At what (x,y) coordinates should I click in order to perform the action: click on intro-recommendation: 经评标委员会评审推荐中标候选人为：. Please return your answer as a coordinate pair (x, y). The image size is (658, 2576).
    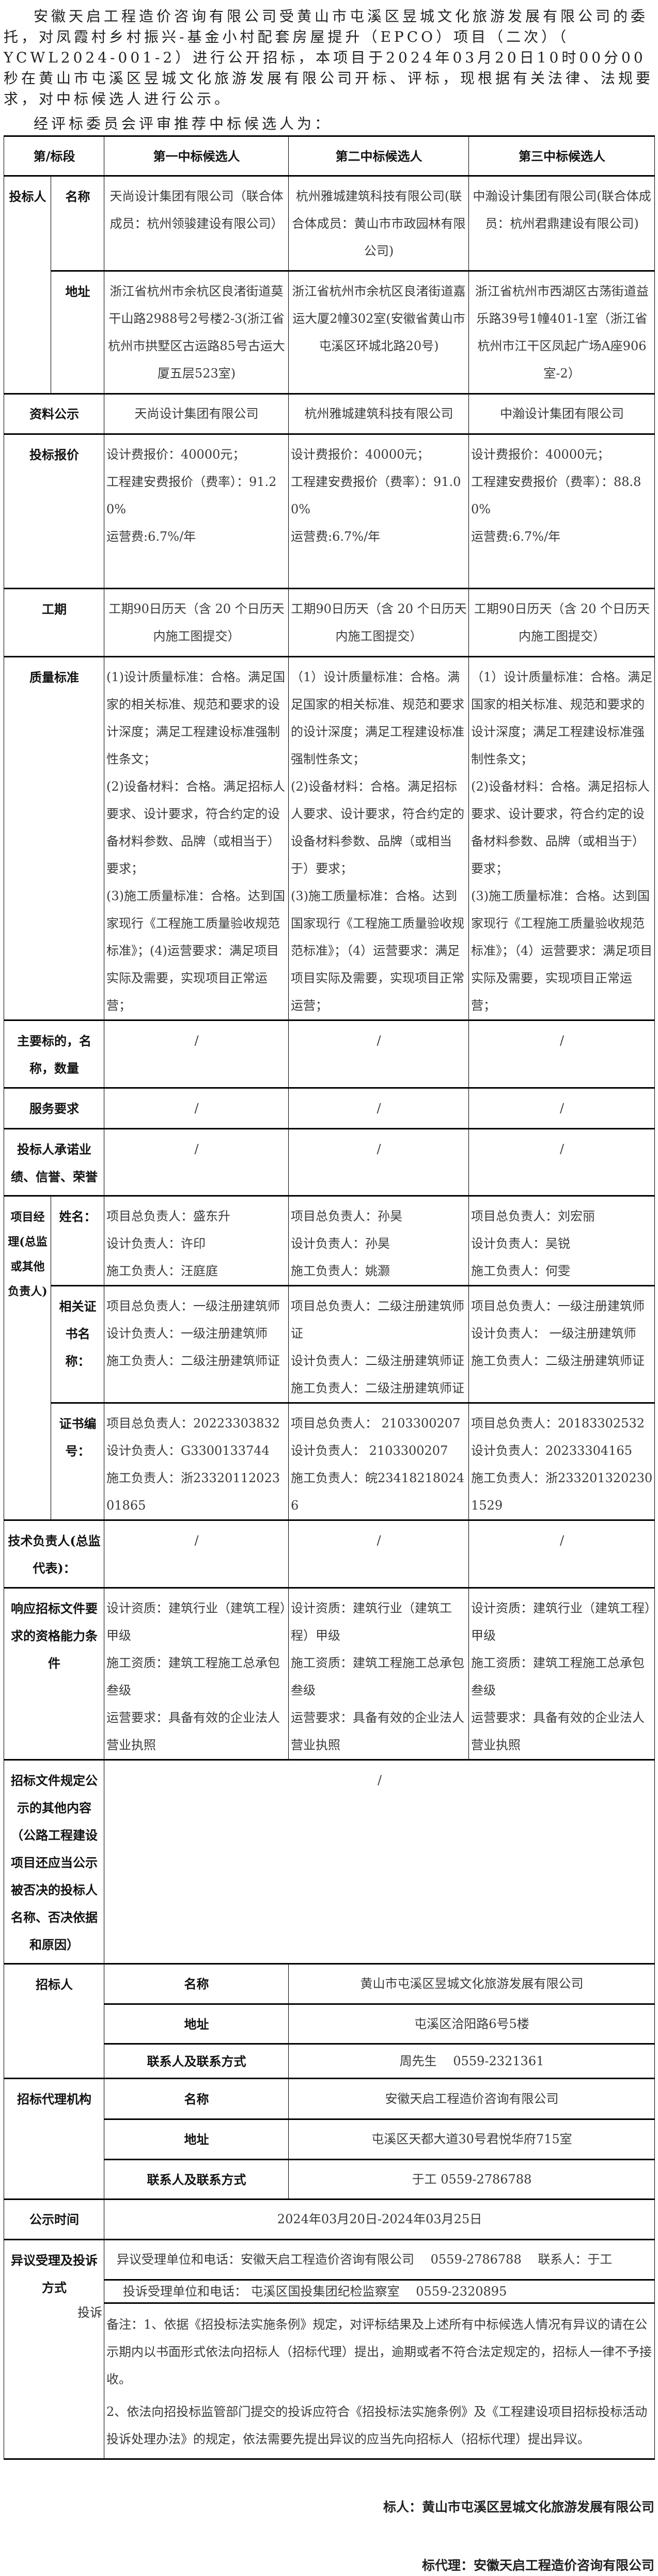
    Looking at the image, I should click on (184, 123).